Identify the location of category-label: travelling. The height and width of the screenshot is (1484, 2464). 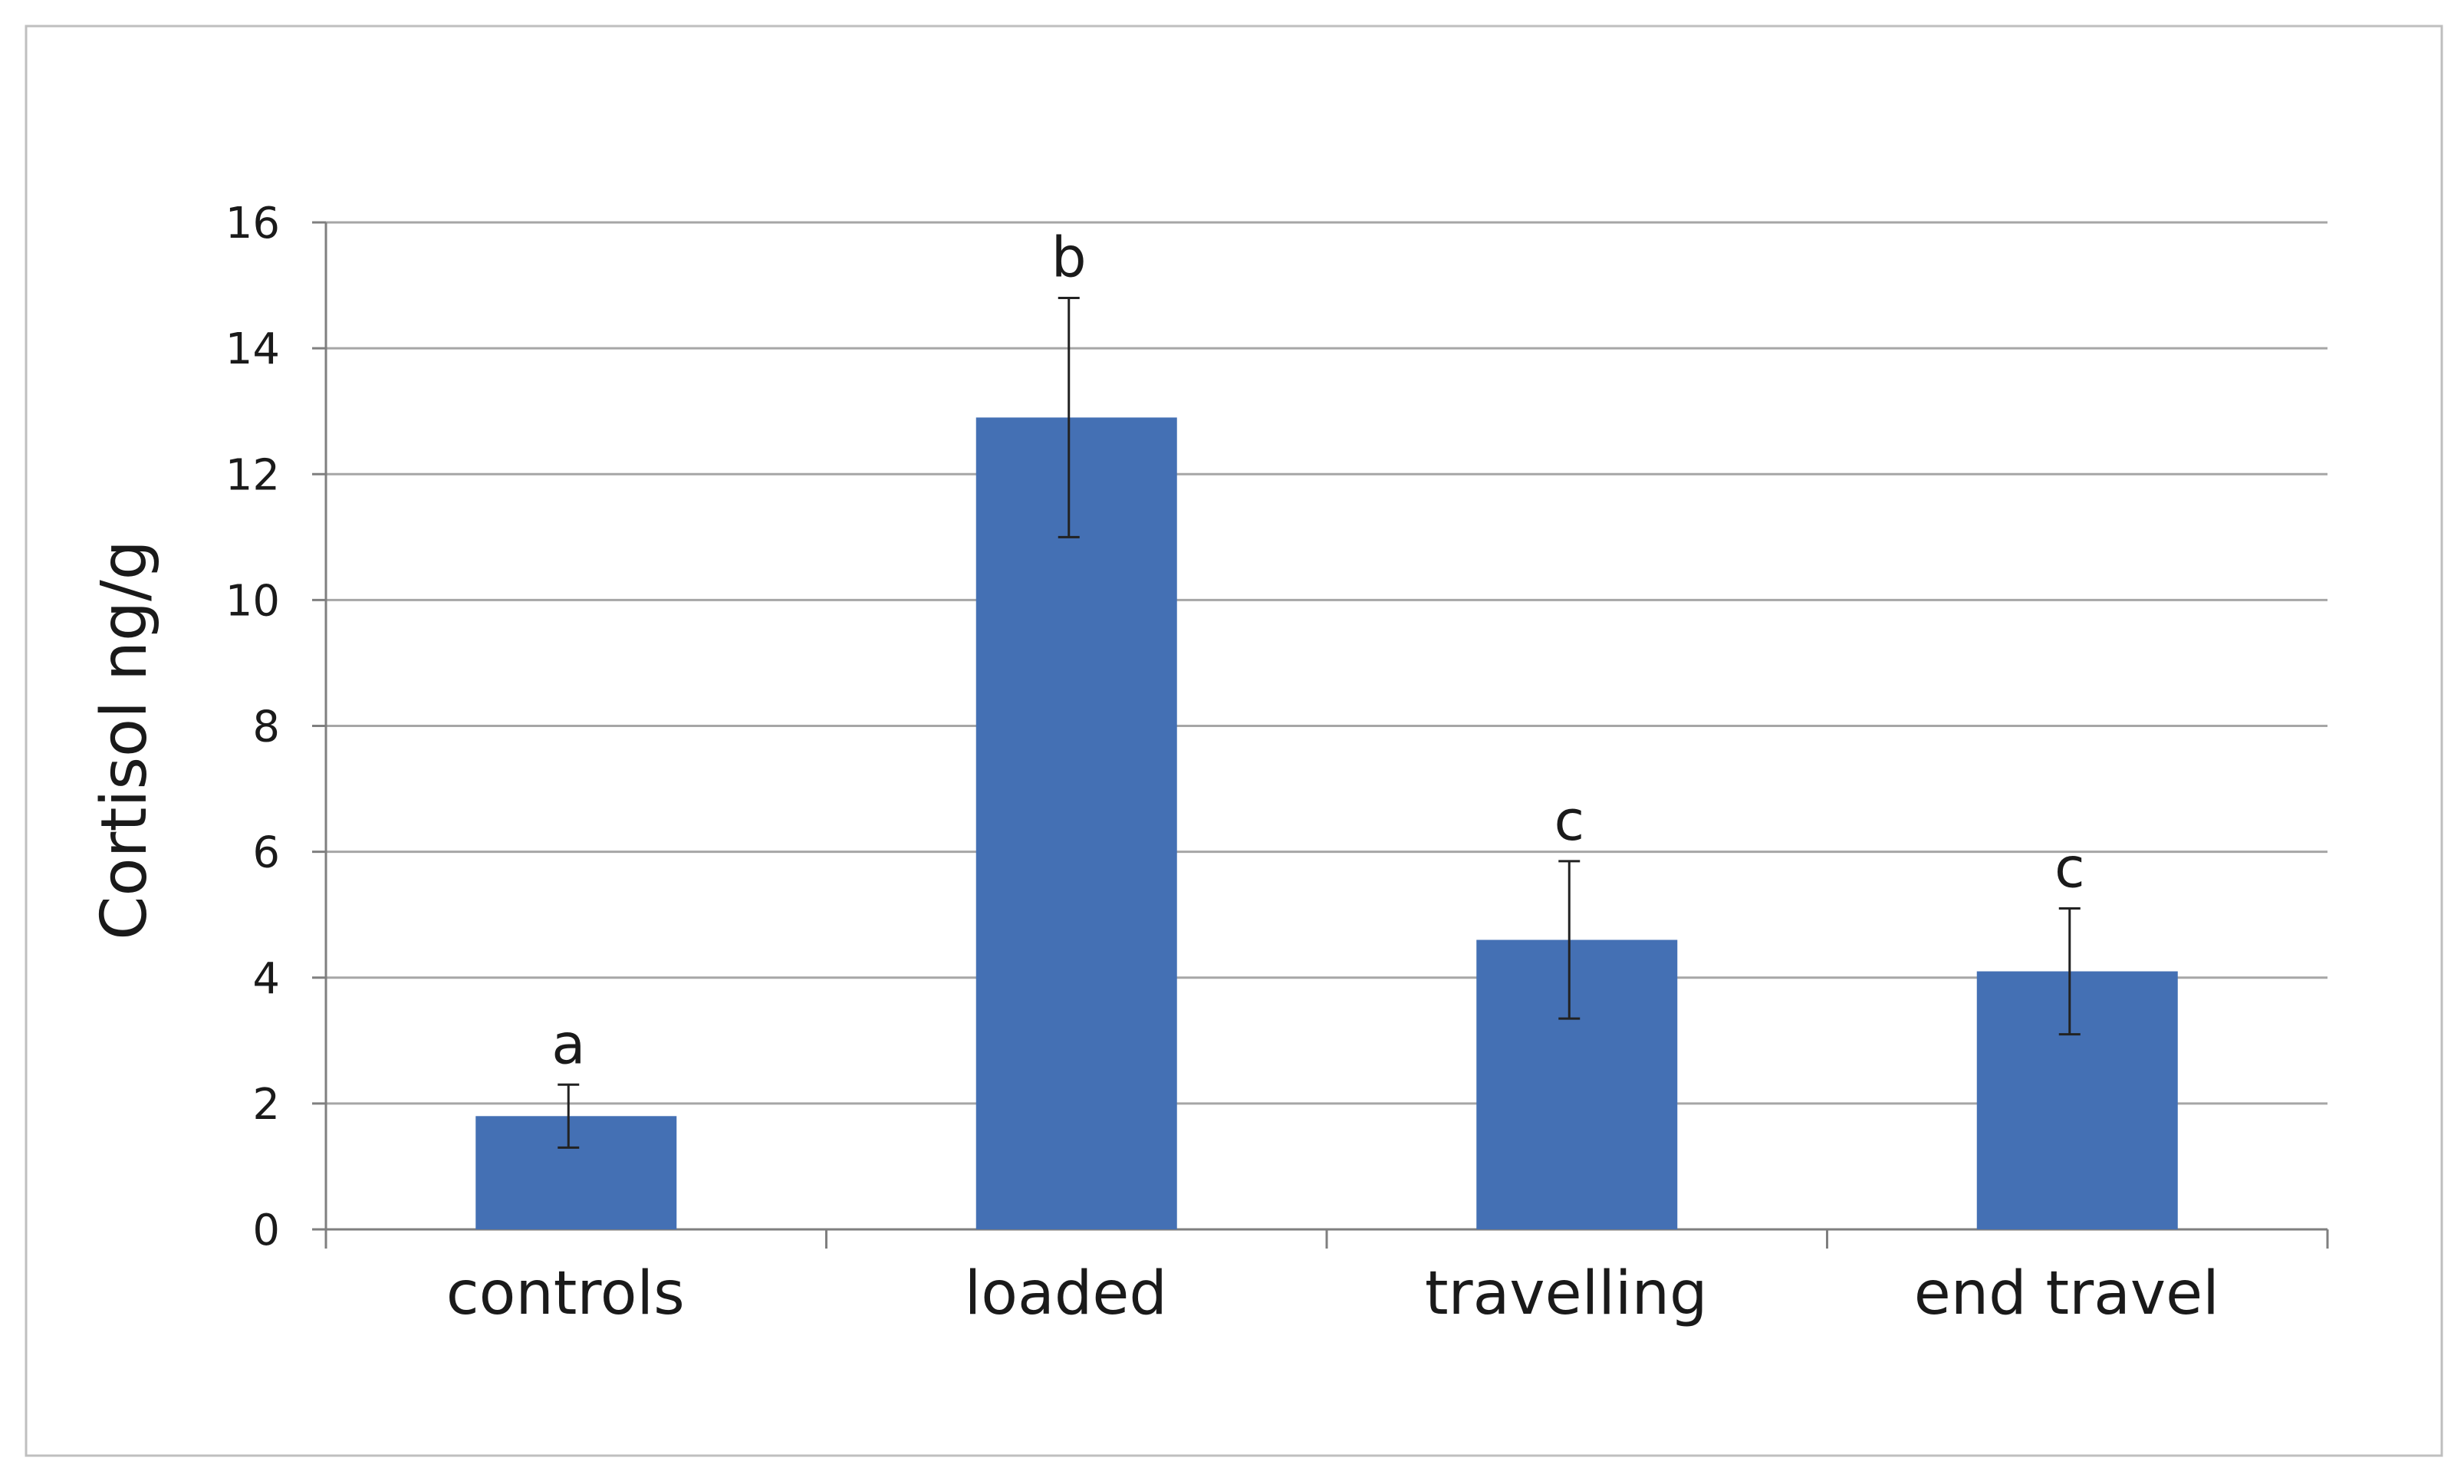
(1566, 1293).